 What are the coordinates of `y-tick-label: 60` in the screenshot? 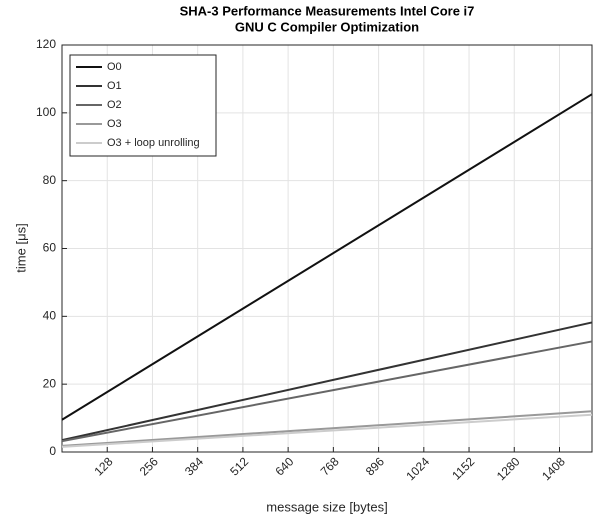 It's located at (50, 248).